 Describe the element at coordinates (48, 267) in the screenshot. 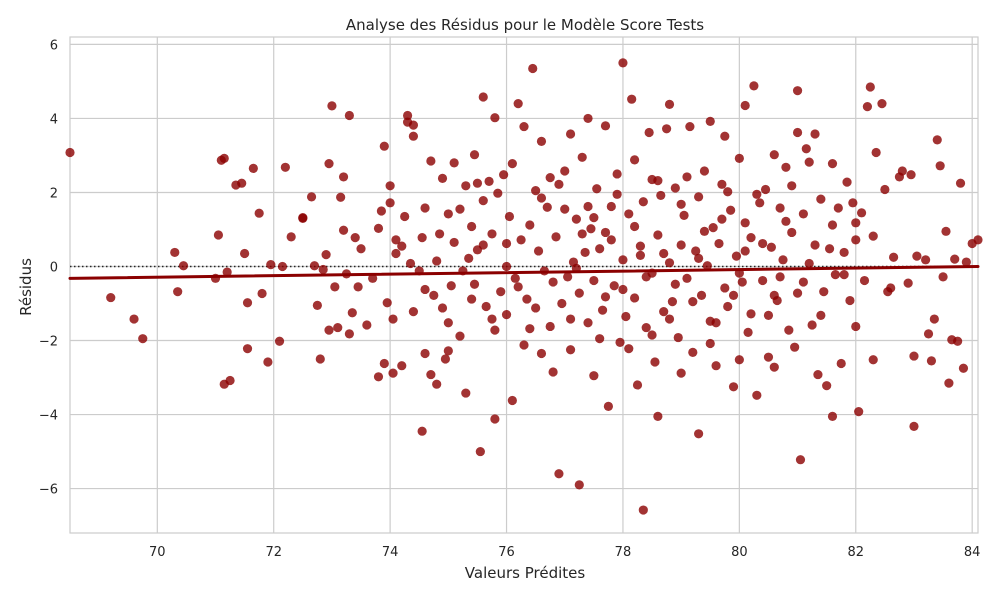

I see `y-tick-labels: −6 −4 −2 0 2 4 6` at that location.